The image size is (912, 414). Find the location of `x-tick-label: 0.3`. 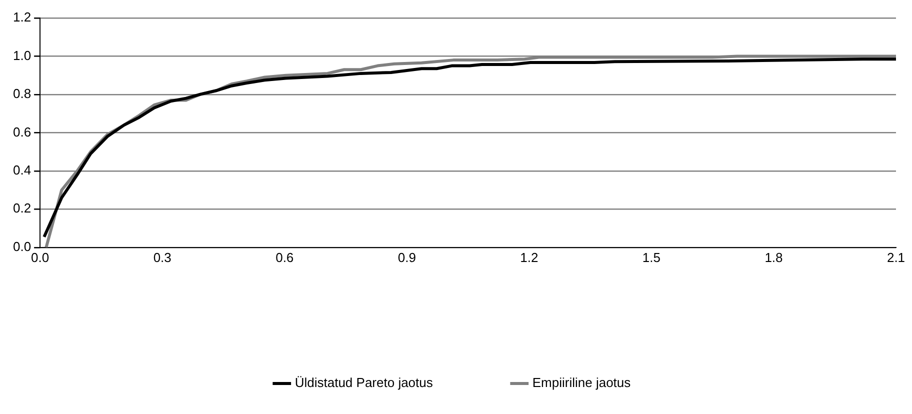

x-tick-label: 0.3 is located at coordinates (162, 257).